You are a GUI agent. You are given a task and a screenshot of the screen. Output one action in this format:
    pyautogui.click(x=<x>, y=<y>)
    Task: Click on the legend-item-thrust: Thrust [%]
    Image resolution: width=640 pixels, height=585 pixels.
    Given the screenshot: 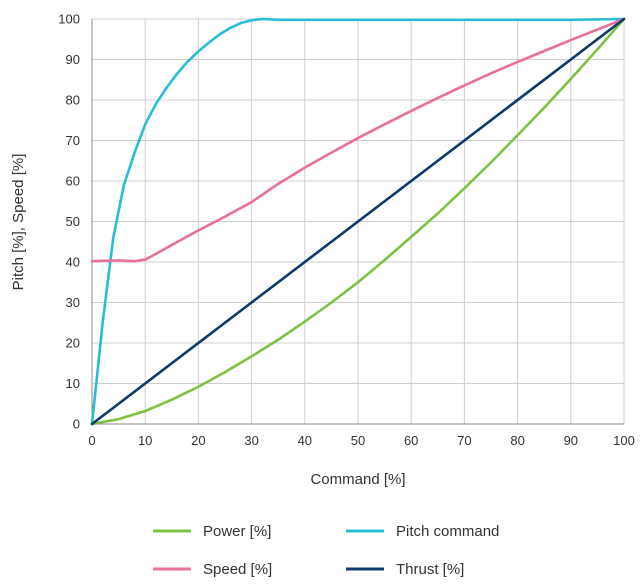 What is the action you would take?
    pyautogui.click(x=405, y=569)
    